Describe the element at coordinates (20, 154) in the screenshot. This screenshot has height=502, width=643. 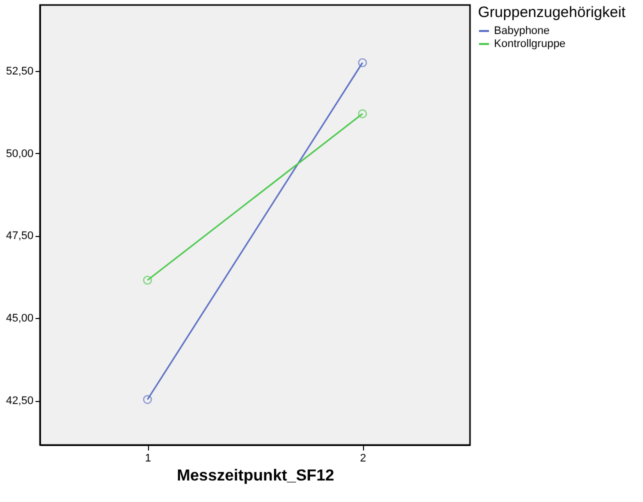
I see `y-tick-label: 50,00` at that location.